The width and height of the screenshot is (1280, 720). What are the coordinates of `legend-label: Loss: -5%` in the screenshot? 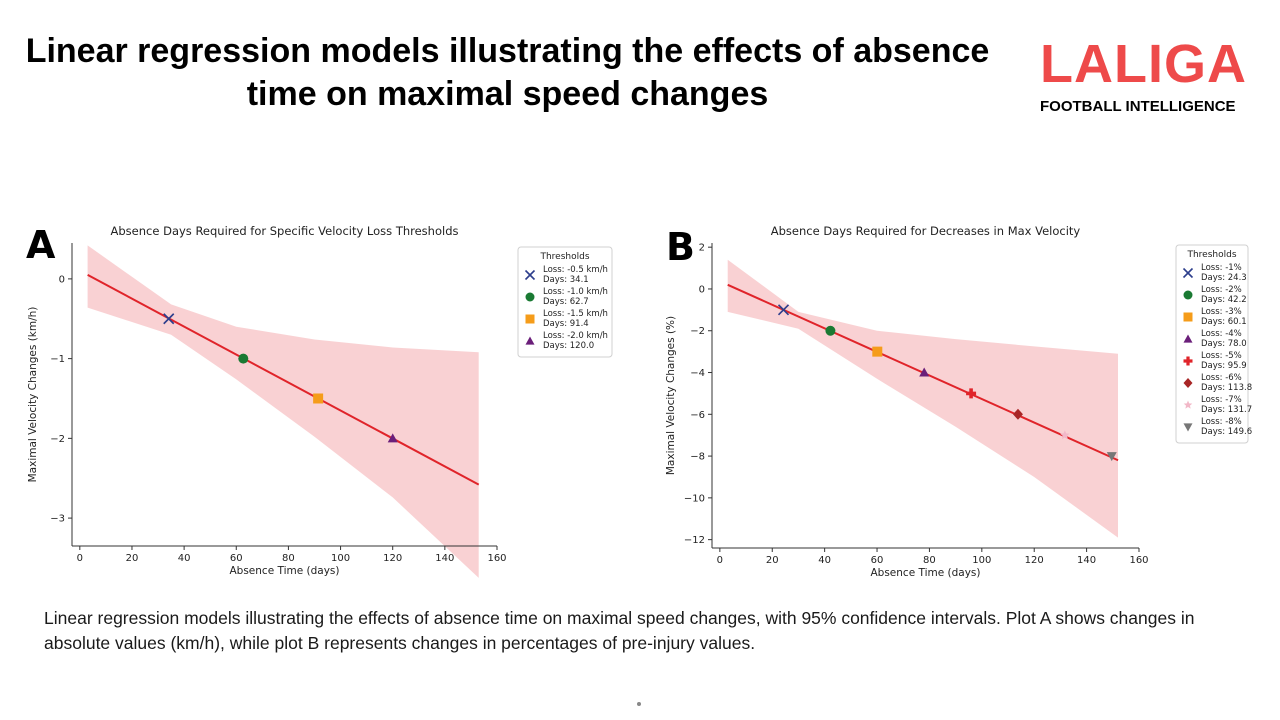 It's located at (1221, 356).